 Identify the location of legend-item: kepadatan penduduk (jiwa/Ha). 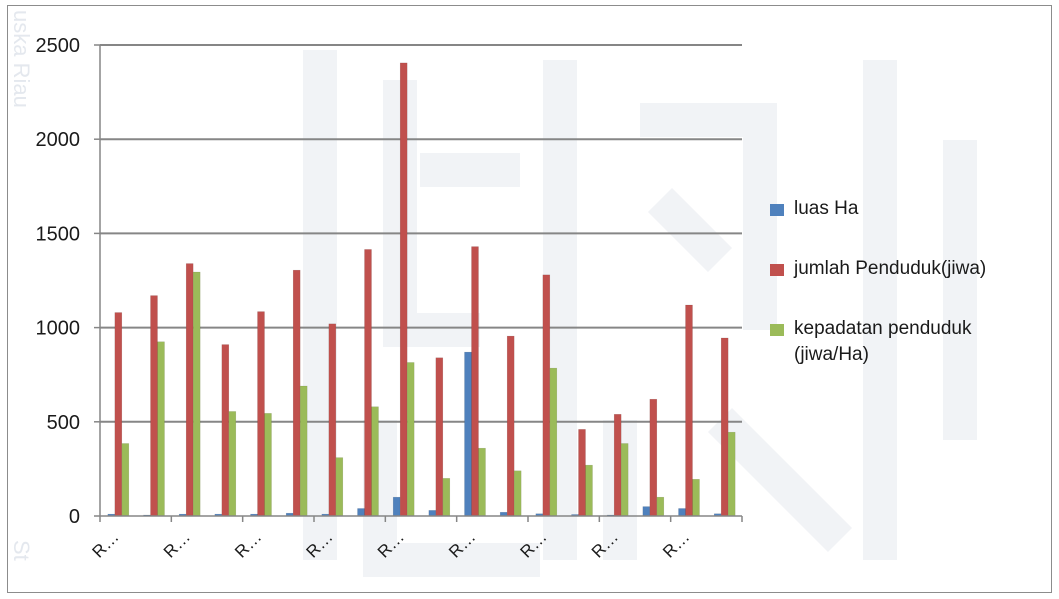
(910, 342).